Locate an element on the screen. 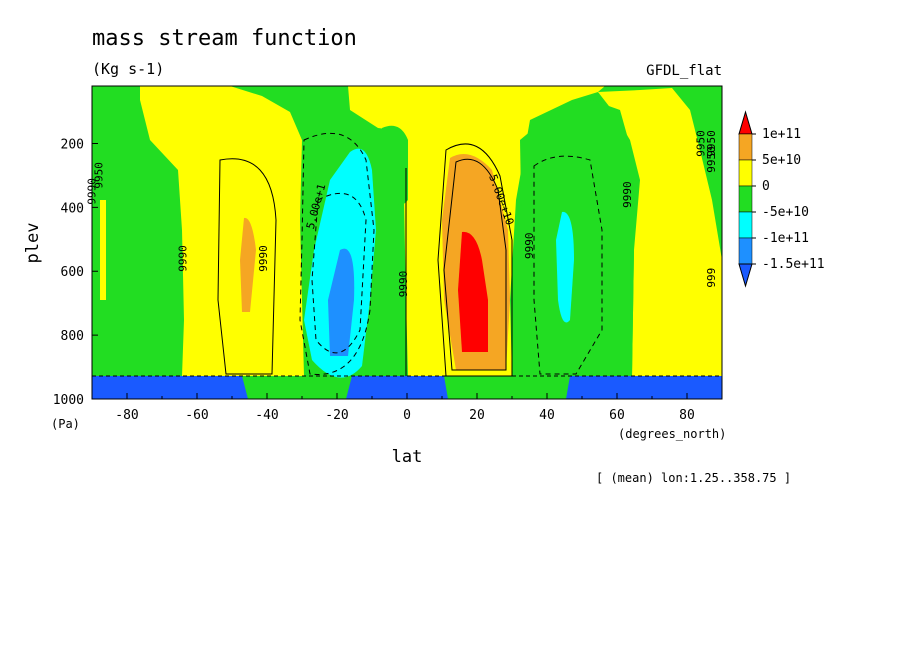 This screenshot has height=654, width=904. region-southern-ferrel-core is located at coordinates (248, 264).